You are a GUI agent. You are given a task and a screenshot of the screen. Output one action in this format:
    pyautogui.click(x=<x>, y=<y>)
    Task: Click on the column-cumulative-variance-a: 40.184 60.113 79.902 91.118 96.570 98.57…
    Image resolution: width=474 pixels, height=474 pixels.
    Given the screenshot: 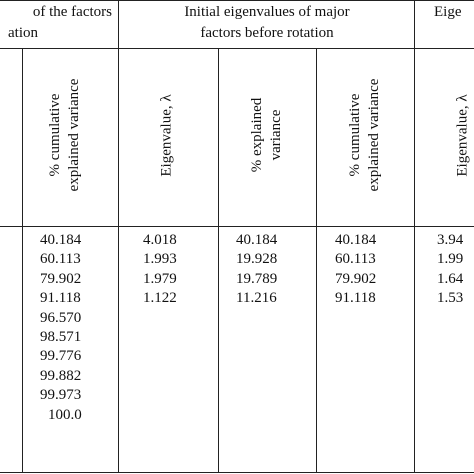 What is the action you would take?
    pyautogui.click(x=61, y=328)
    